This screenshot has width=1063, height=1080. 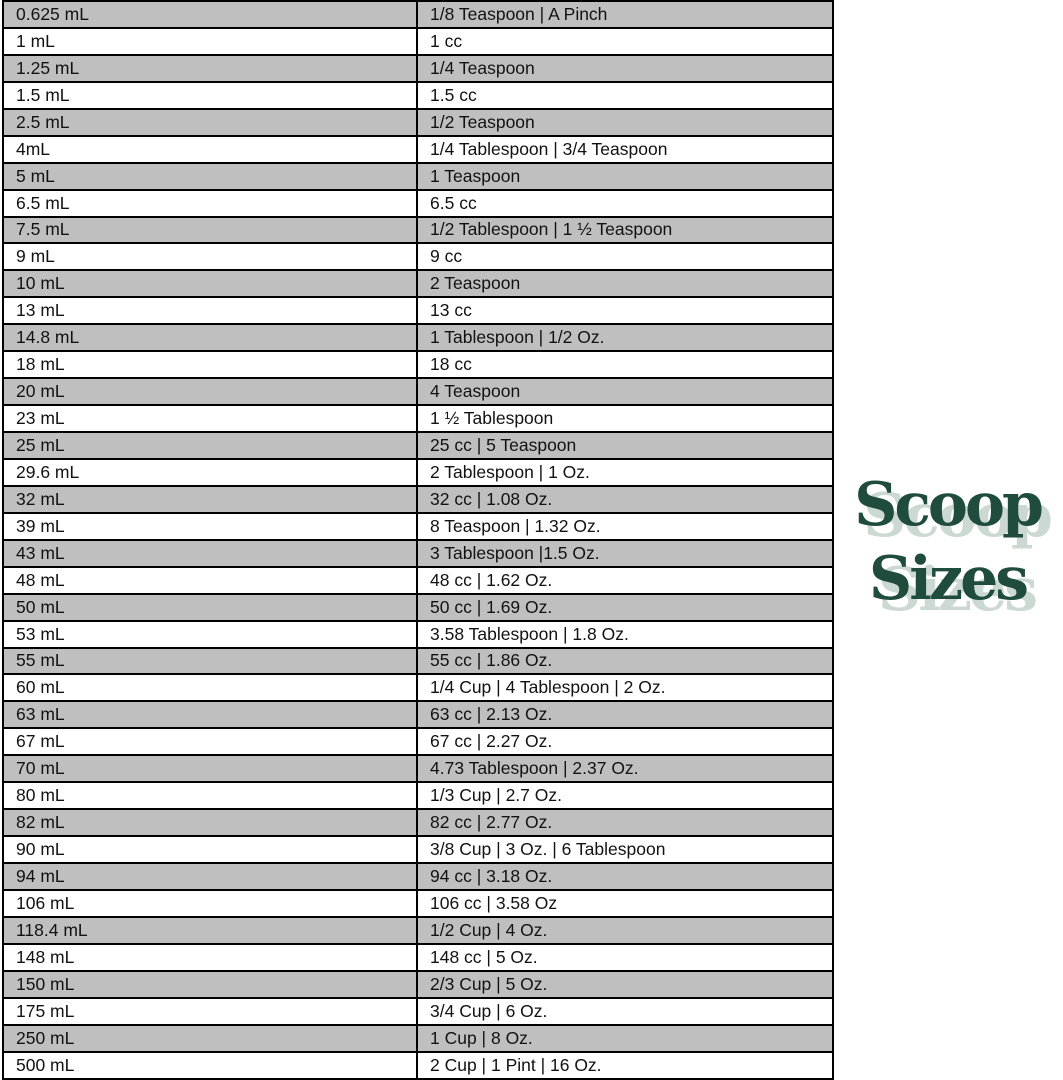 What do you see at coordinates (210, 1011) in the screenshot?
I see `ml-cell: 175 mL` at bounding box center [210, 1011].